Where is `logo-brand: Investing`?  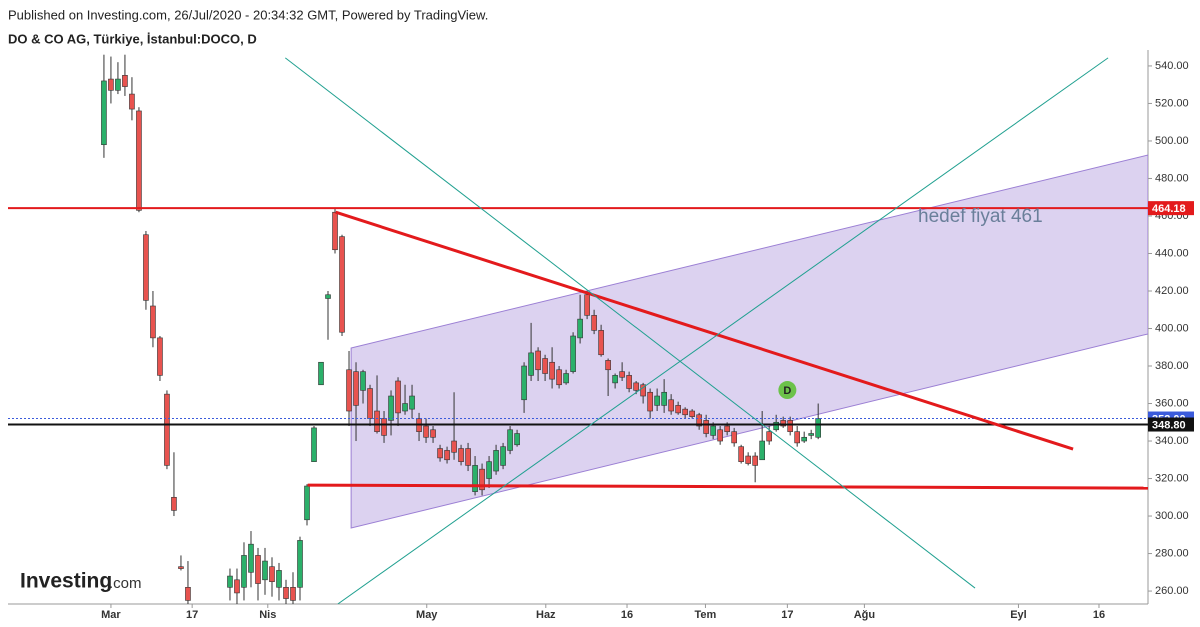 logo-brand: Investing is located at coordinates (66, 581).